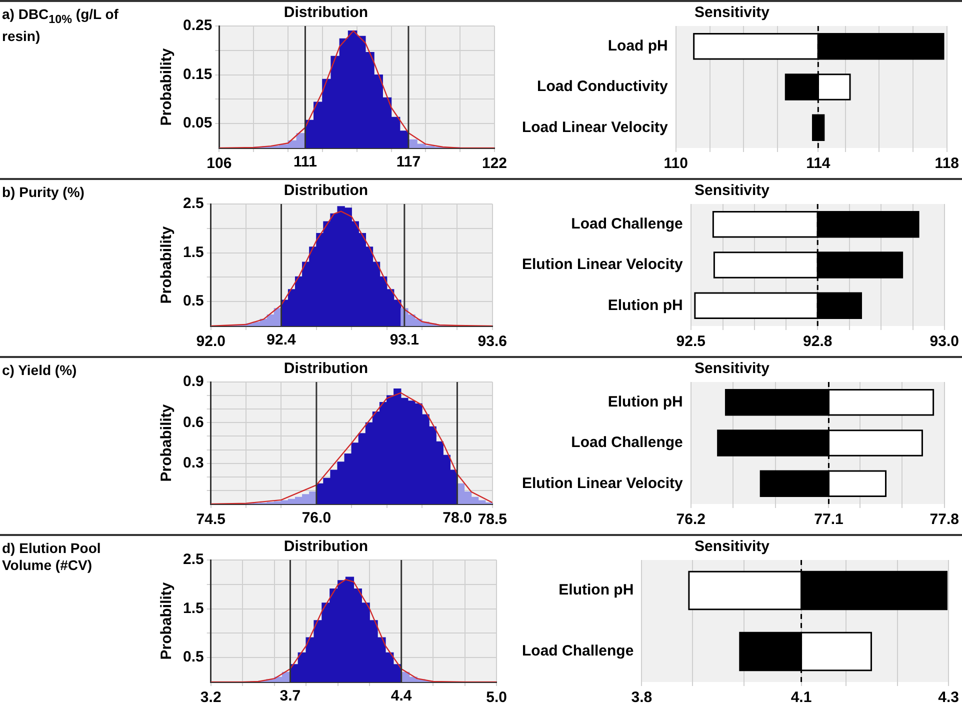 Image resolution: width=962 pixels, height=713 pixels. What do you see at coordinates (197, 25) in the screenshot?
I see `y-tick-label: 0.25` at bounding box center [197, 25].